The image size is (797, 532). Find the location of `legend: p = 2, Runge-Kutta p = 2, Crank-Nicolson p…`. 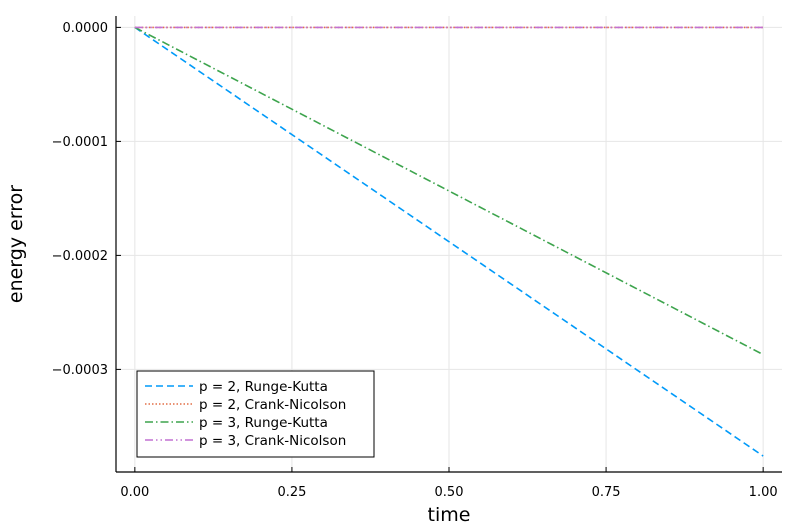

legend: p = 2, Runge-Kutta p = 2, Crank-Nicolson p… is located at coordinates (255, 414).